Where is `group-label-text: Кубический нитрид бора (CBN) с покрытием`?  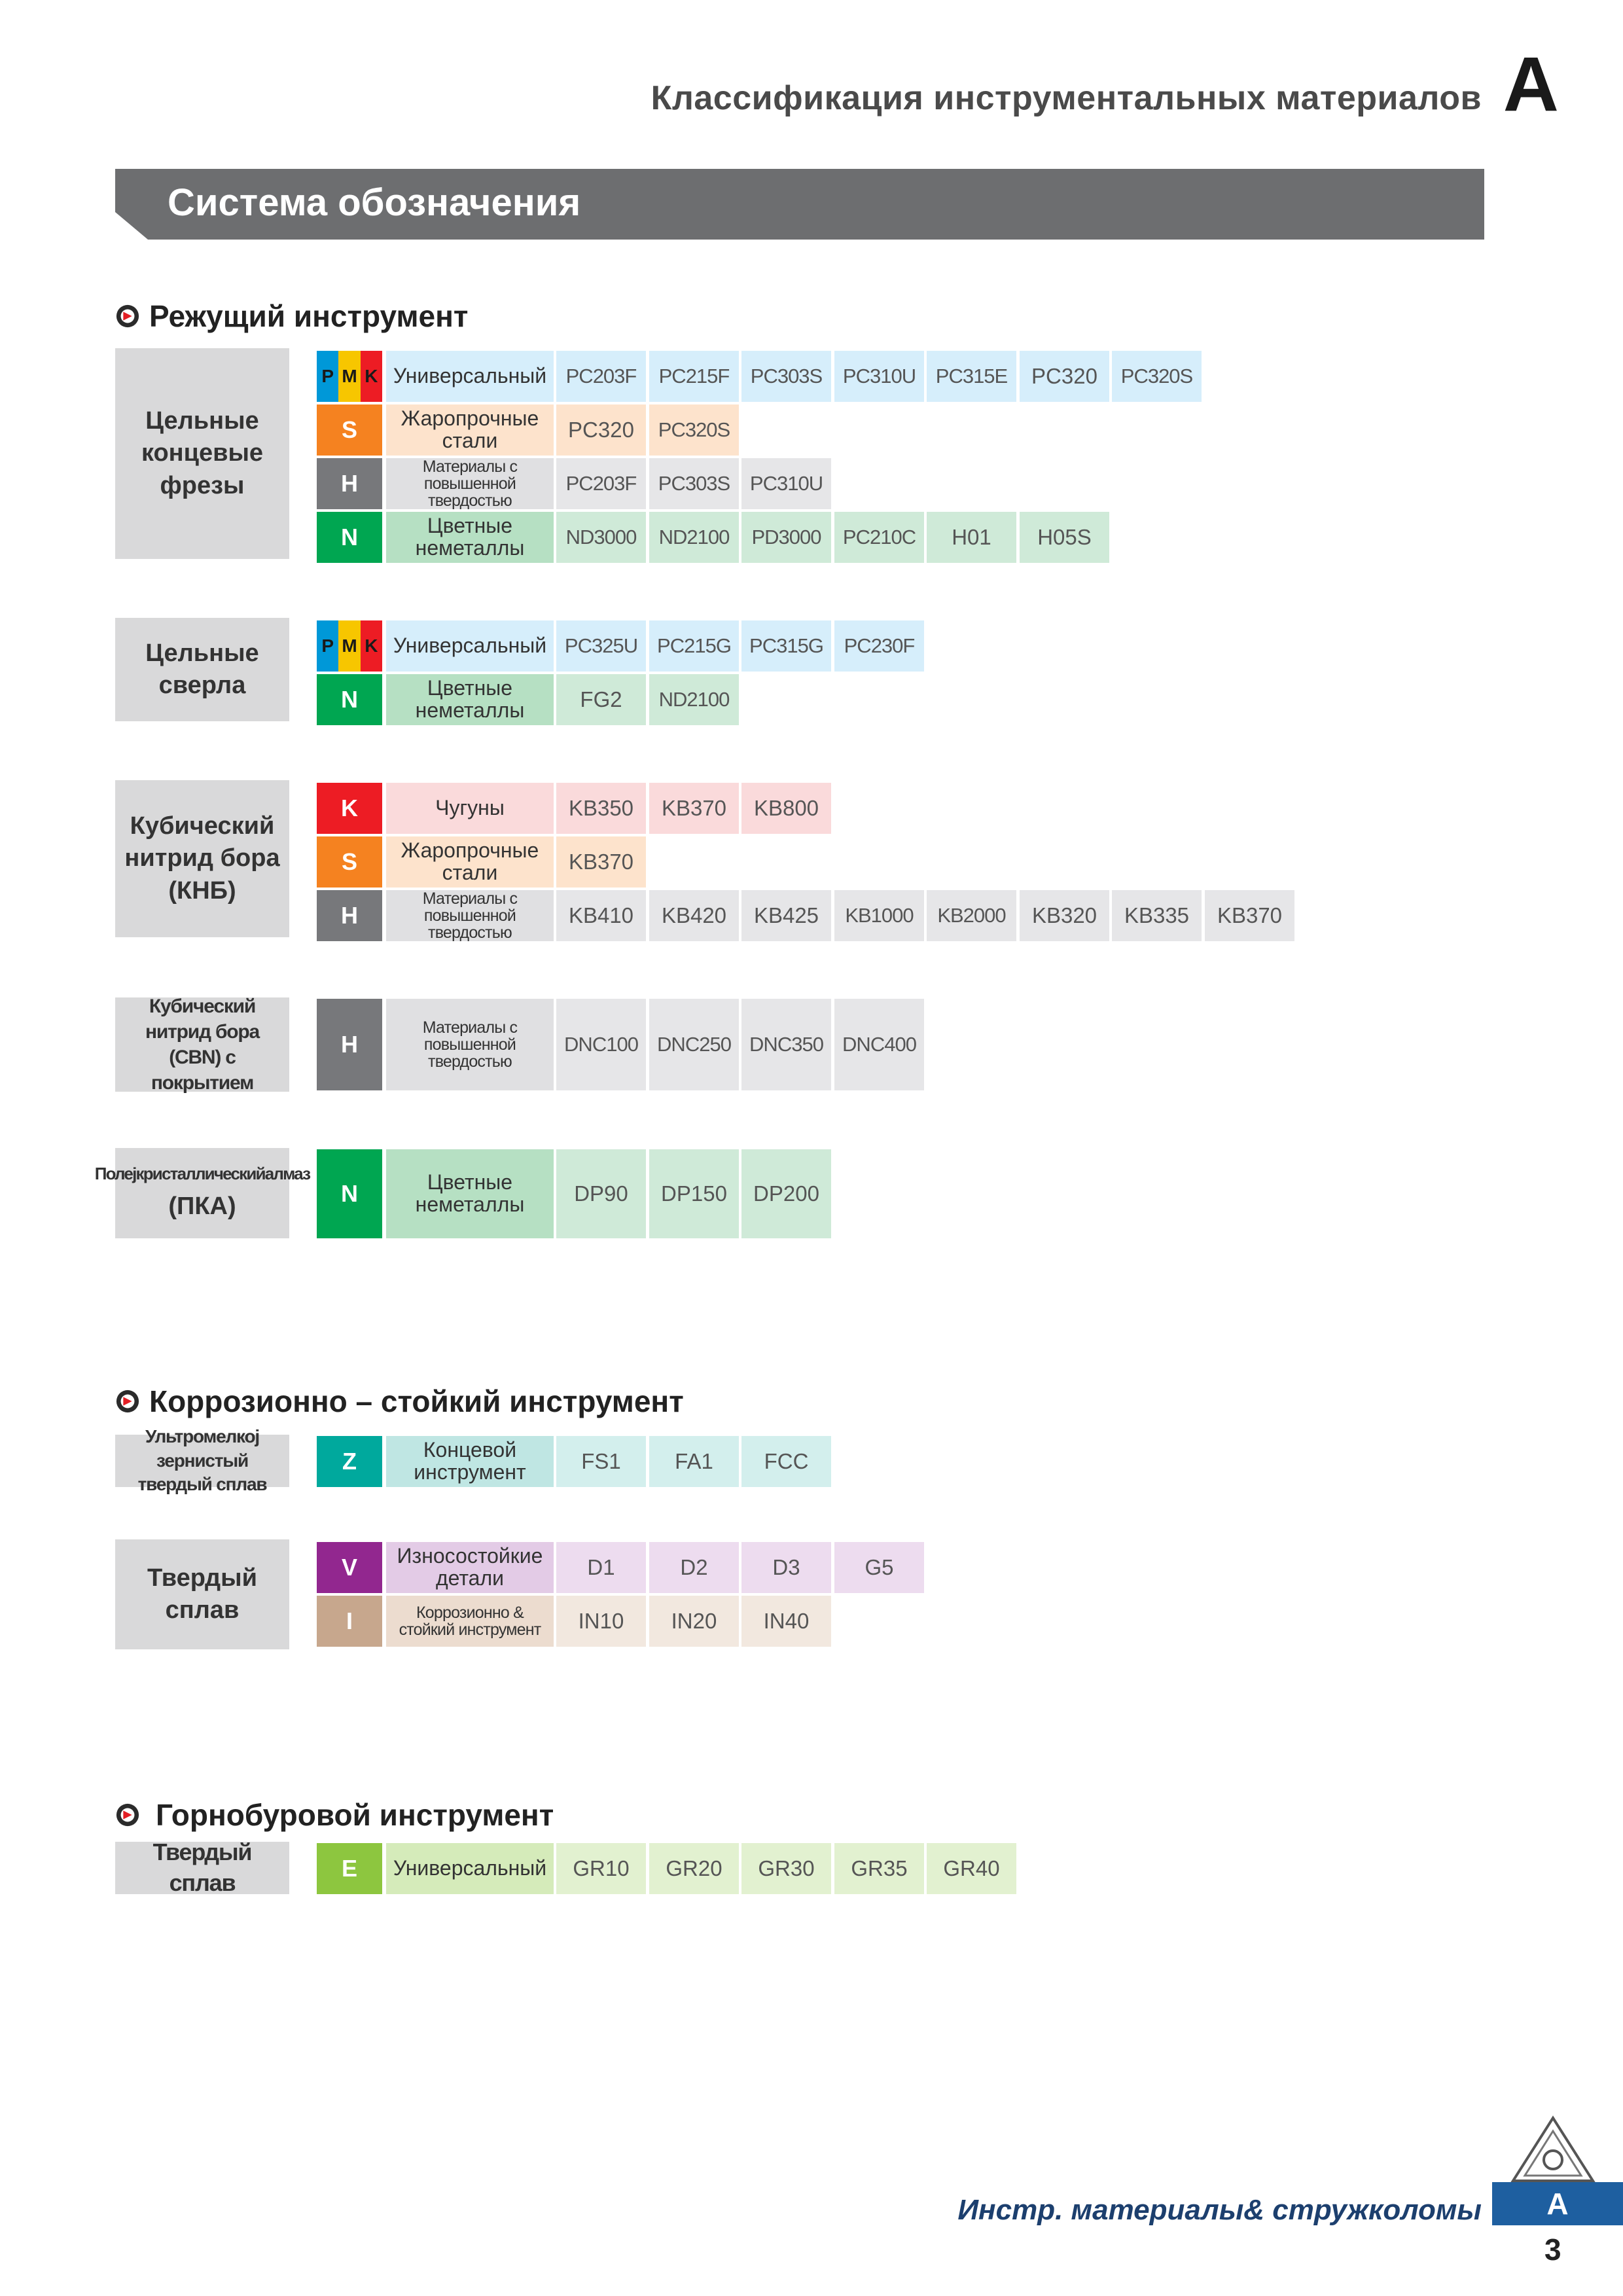
group-label-text: Кубический нитрид бора (CBN) с покрытием is located at coordinates (202, 1045).